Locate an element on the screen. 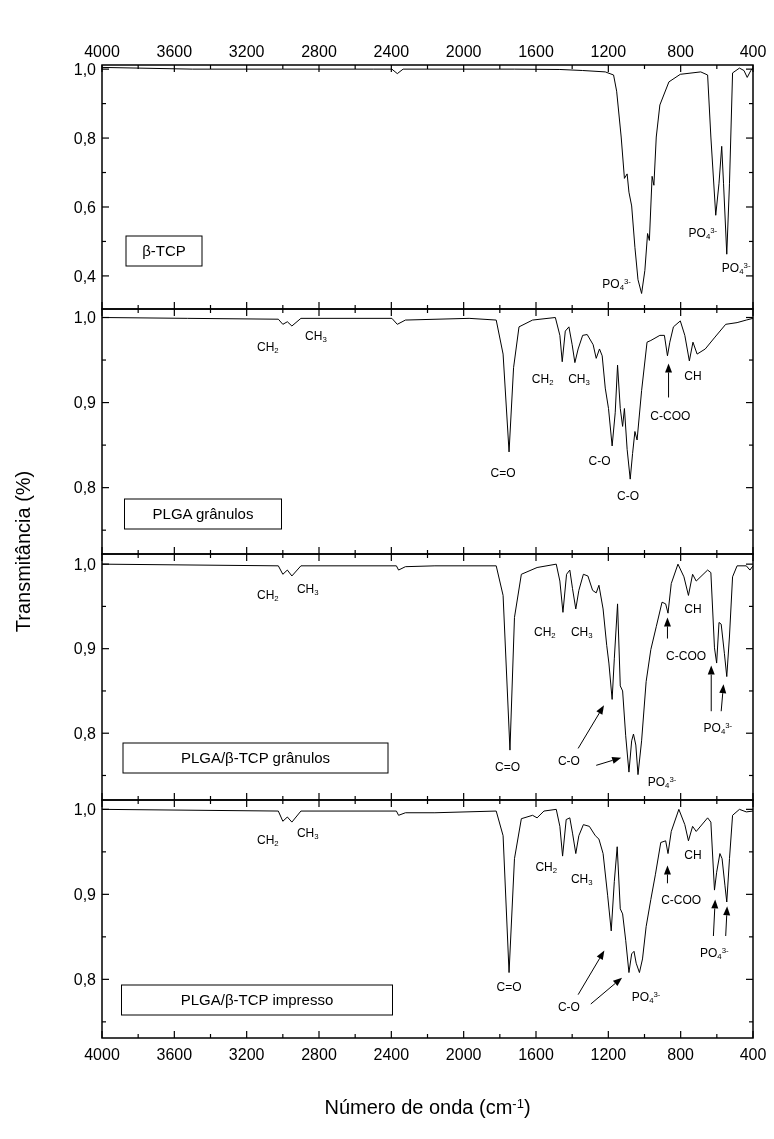 Image resolution: width=774 pixels, height=1139 pixels. text: PLGA/β-TCP impresso is located at coordinates (257, 1000).